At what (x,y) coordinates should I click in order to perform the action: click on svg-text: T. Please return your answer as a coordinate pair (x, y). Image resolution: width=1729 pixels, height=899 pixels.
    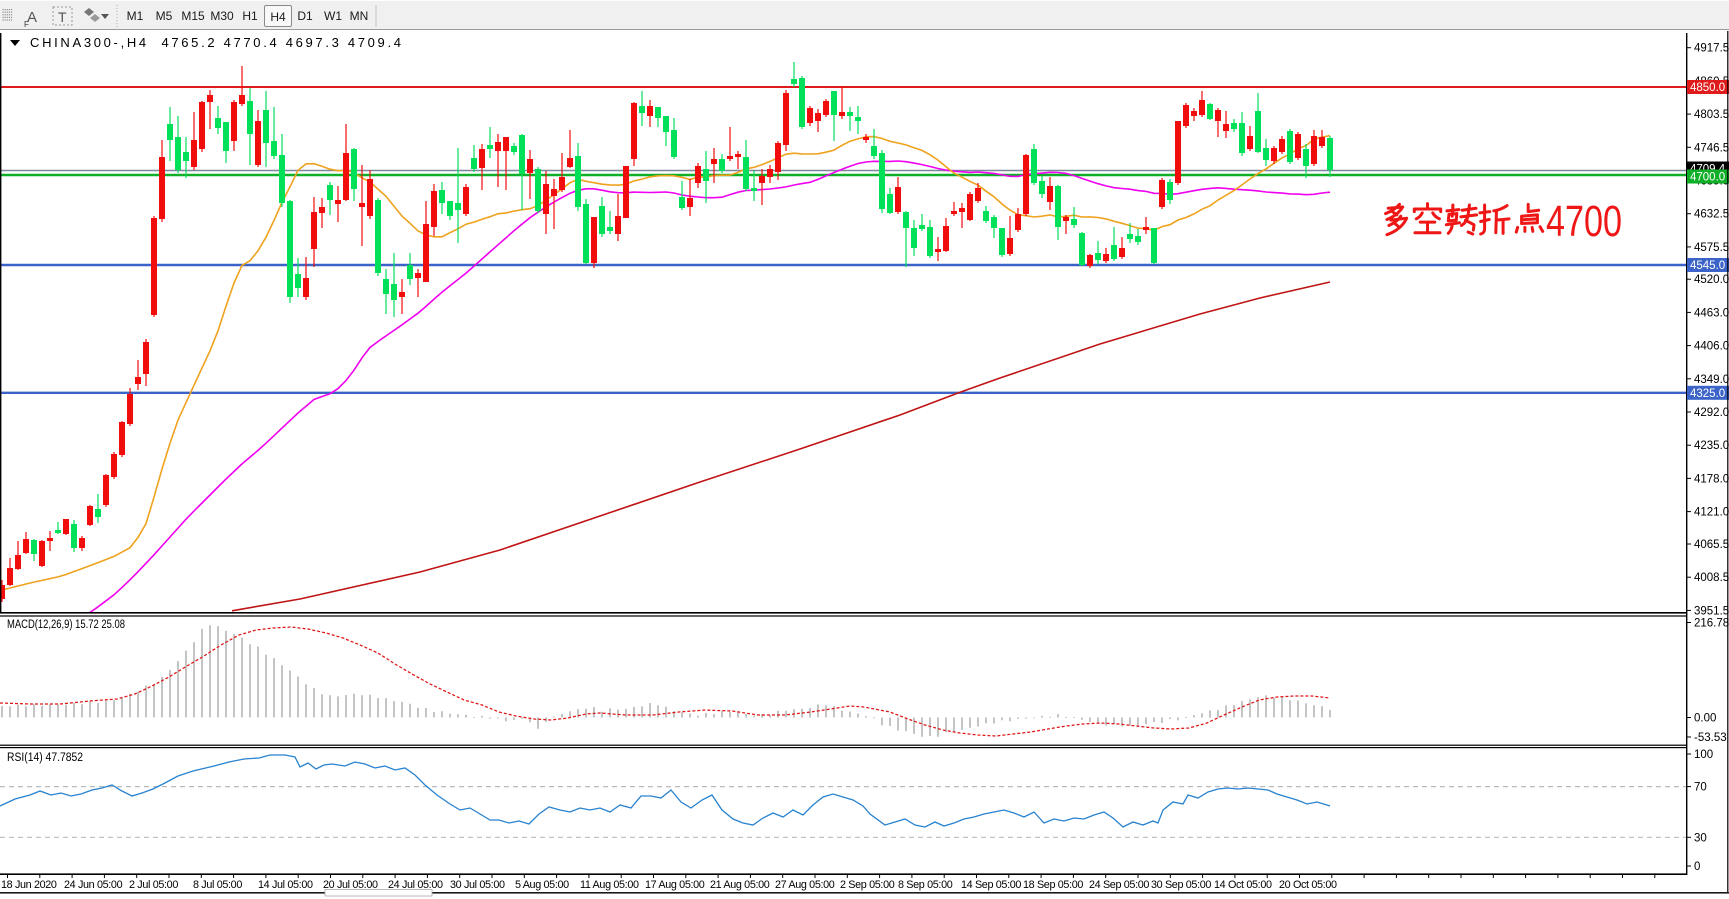
    Looking at the image, I should click on (62, 17).